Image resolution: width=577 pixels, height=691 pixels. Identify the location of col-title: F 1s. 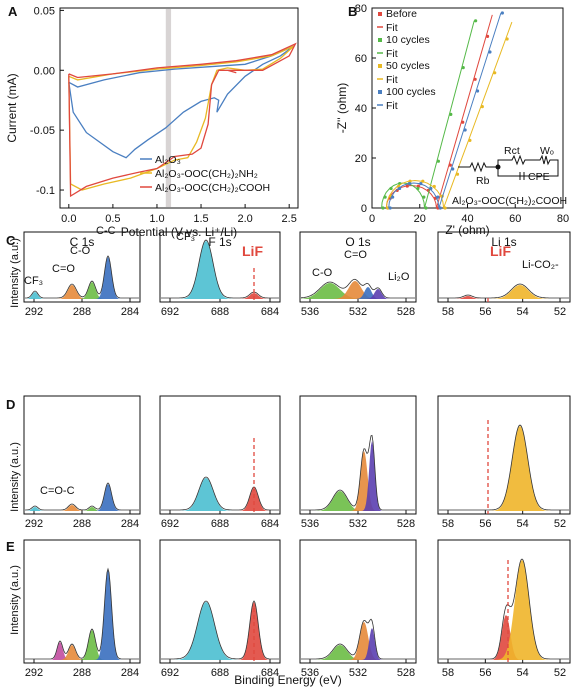
(219, 242).